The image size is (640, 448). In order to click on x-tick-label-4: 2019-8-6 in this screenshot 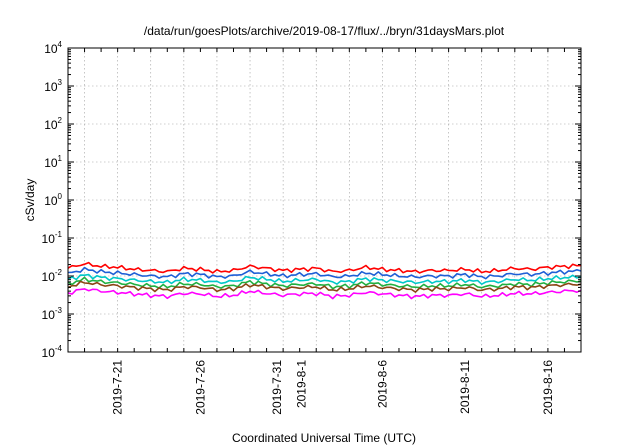, I will do `click(382, 384)`.